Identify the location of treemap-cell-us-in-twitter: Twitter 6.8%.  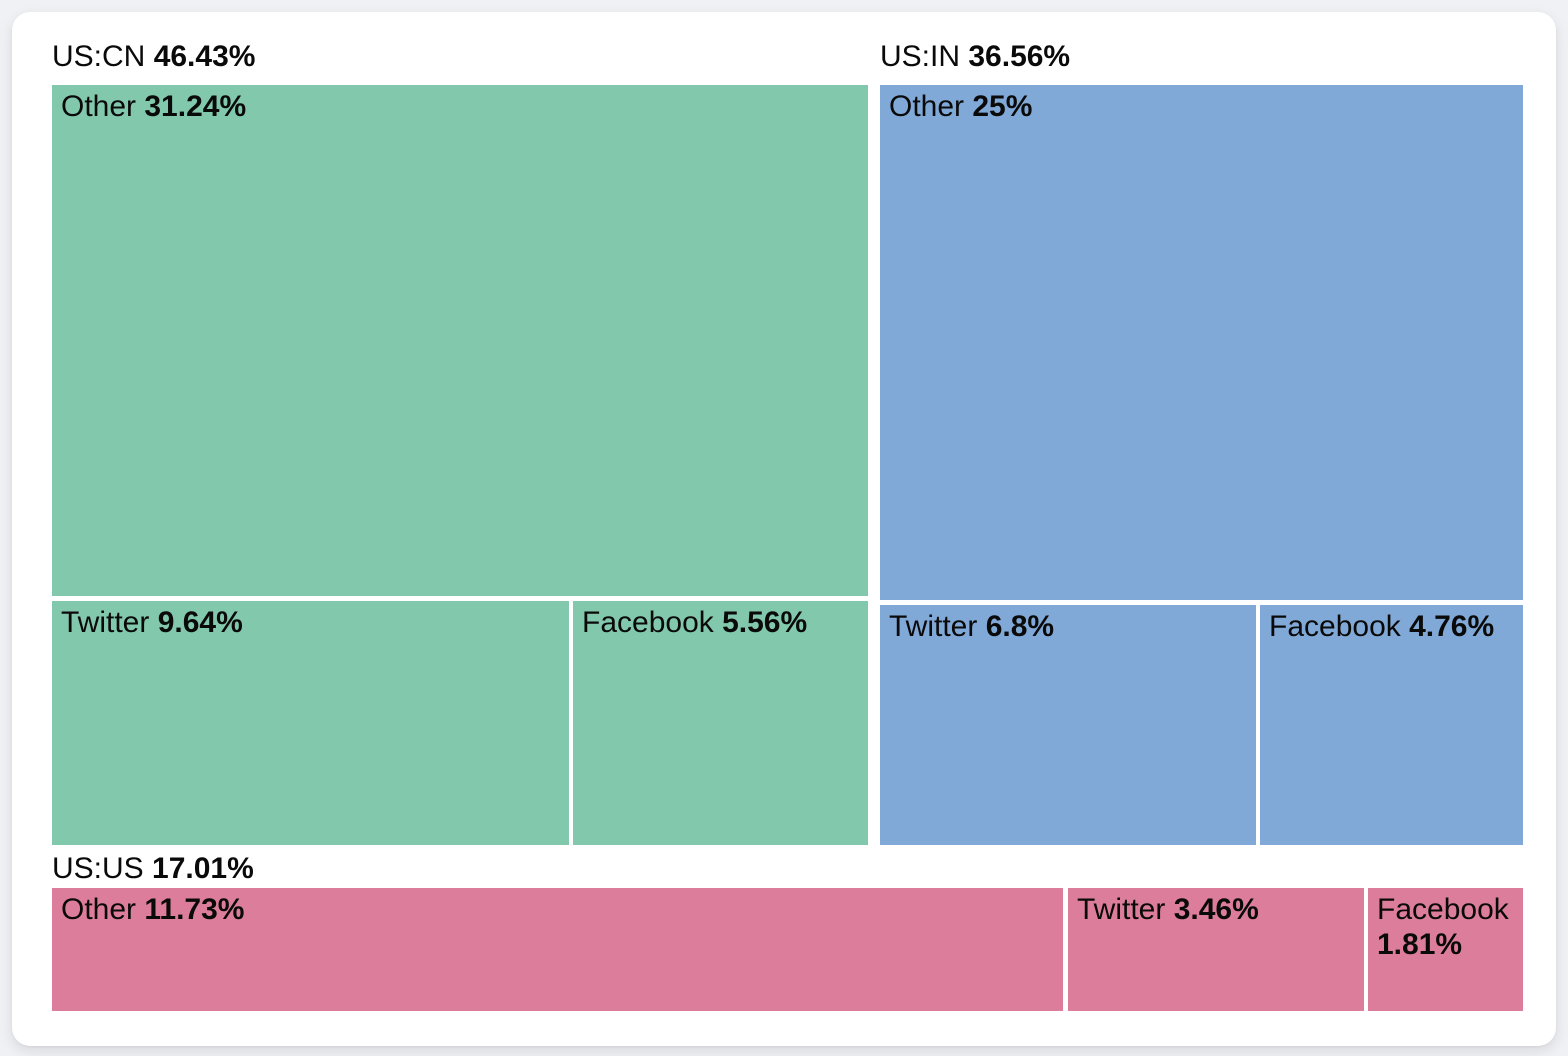
(1068, 725).